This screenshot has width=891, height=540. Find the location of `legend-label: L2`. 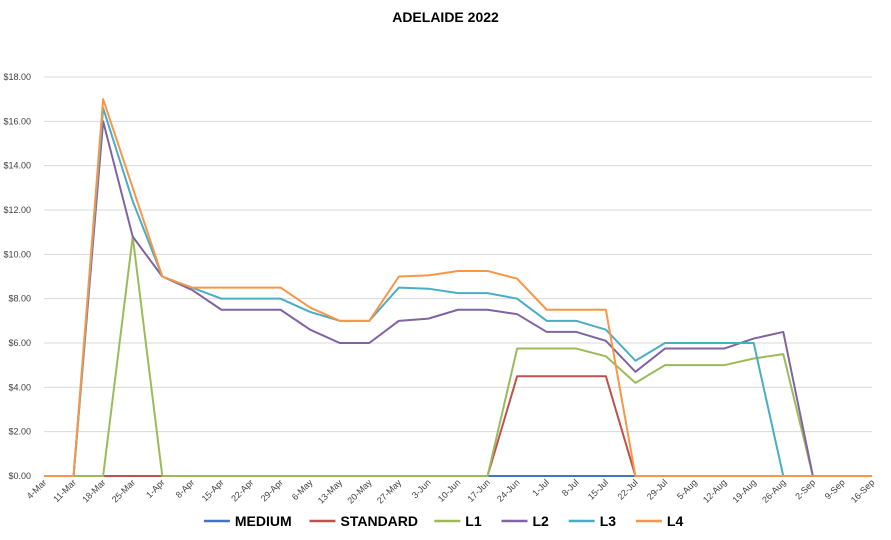

legend-label: L2 is located at coordinates (541, 521).